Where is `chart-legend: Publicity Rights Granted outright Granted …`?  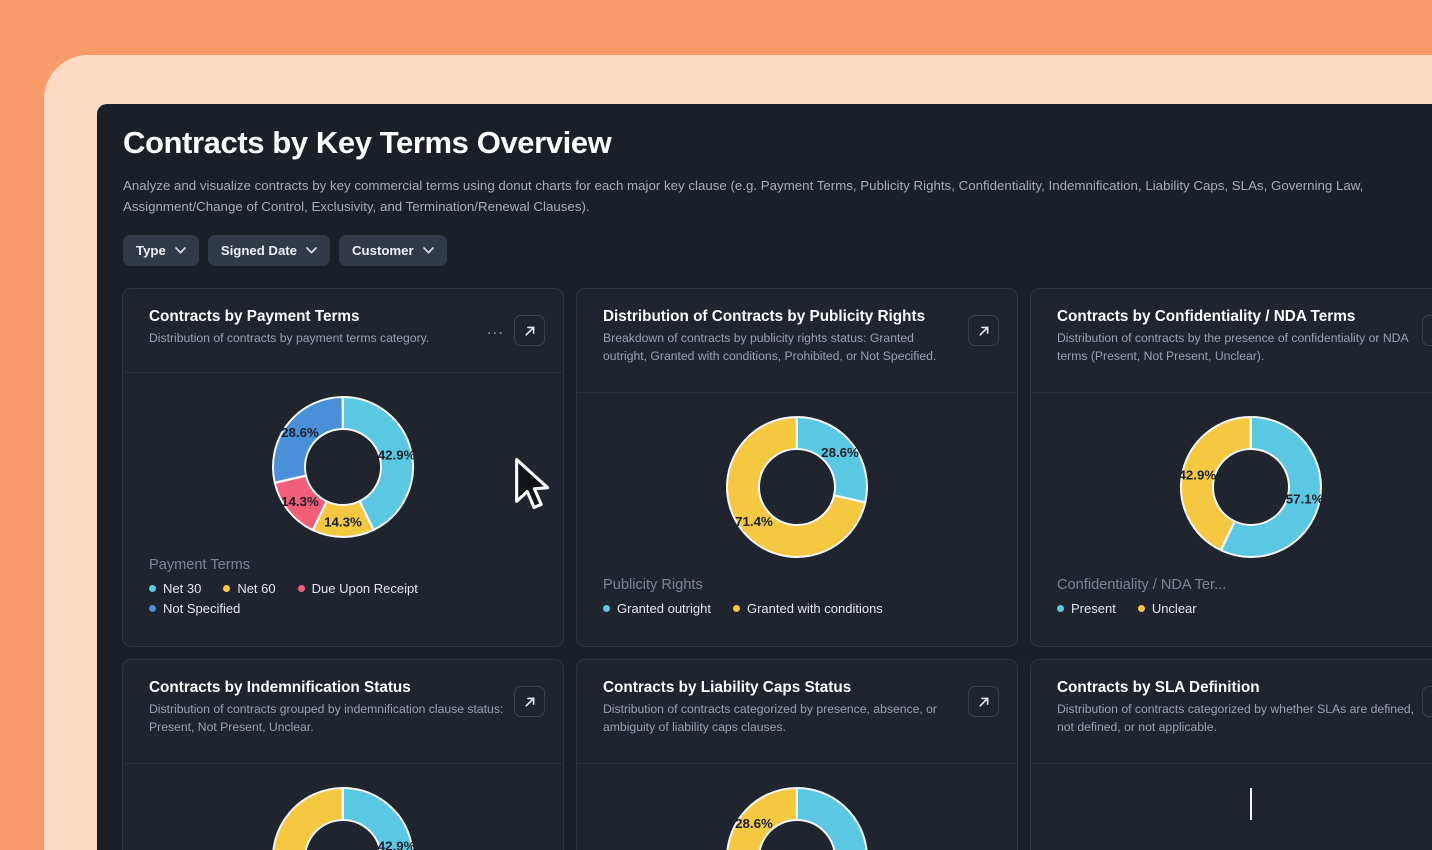
chart-legend: Publicity Rights Granted outright Granted … is located at coordinates (797, 596).